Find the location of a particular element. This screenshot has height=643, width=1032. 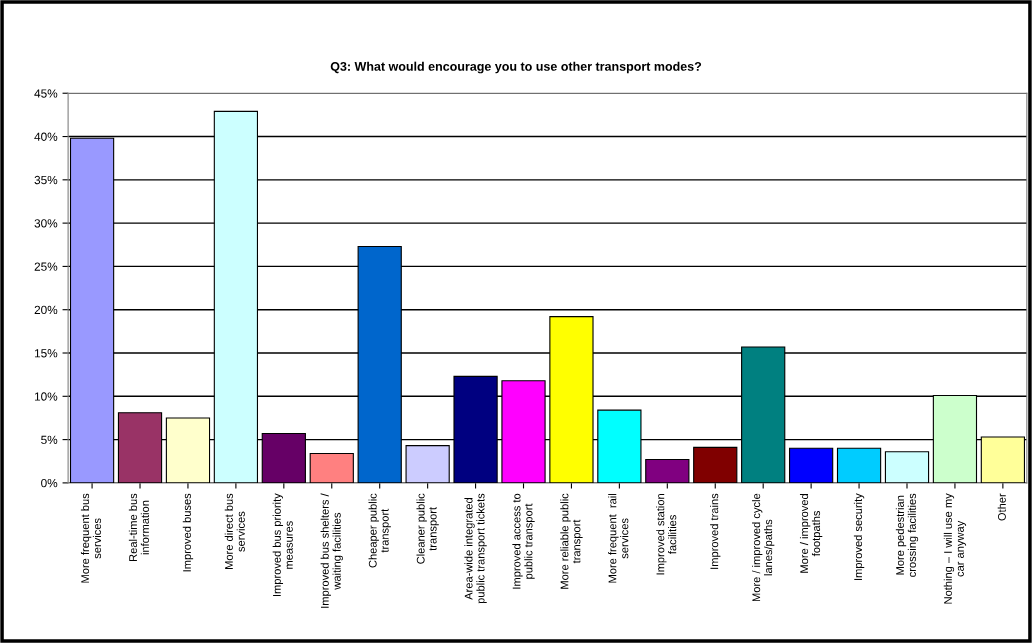

y-tick-label: 35% is located at coordinates (46, 180).